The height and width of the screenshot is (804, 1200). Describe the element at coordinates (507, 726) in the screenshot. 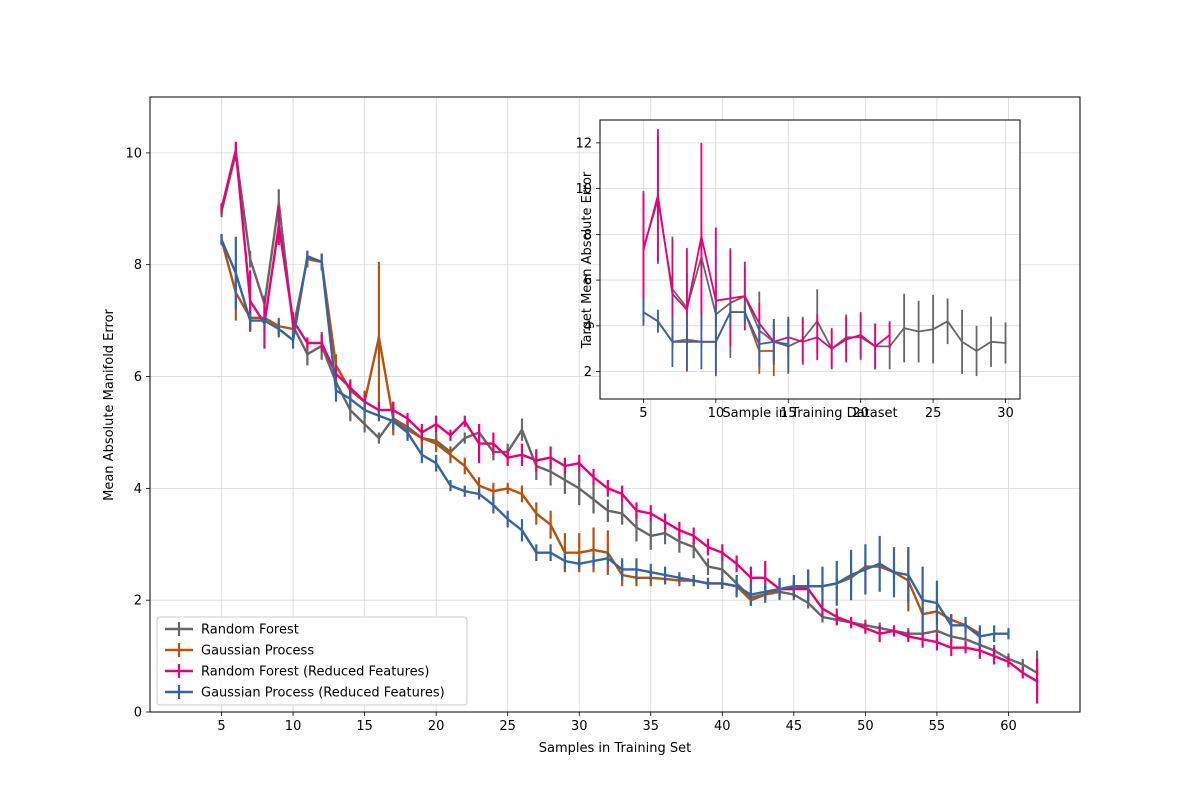

I see `main-x-tick-label: 25` at that location.